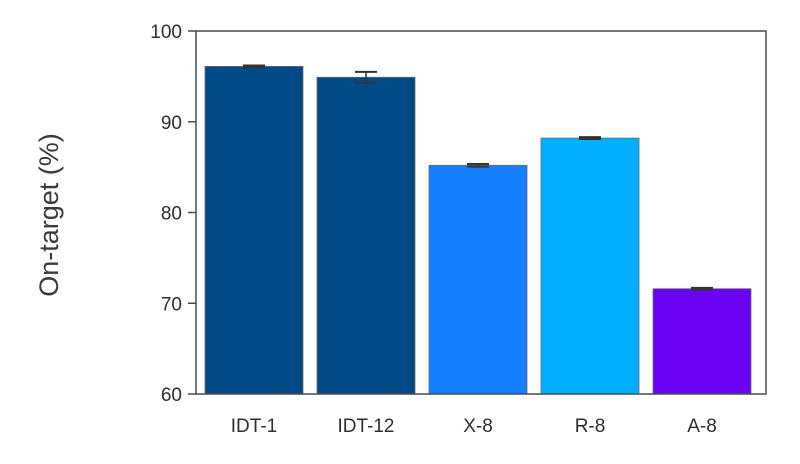 The width and height of the screenshot is (800, 464). I want to click on y-axis: 60 70 80 90 100, so click(173, 214).